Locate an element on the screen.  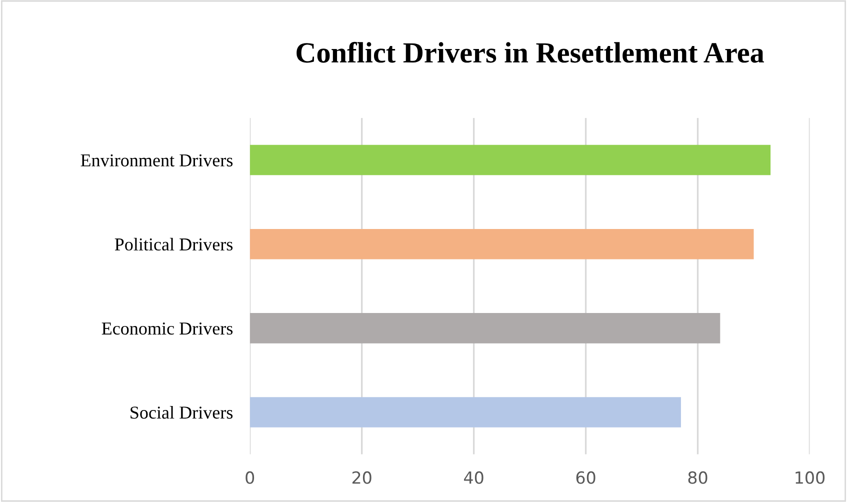
y-tick-label: Economic Drivers is located at coordinates (167, 328).